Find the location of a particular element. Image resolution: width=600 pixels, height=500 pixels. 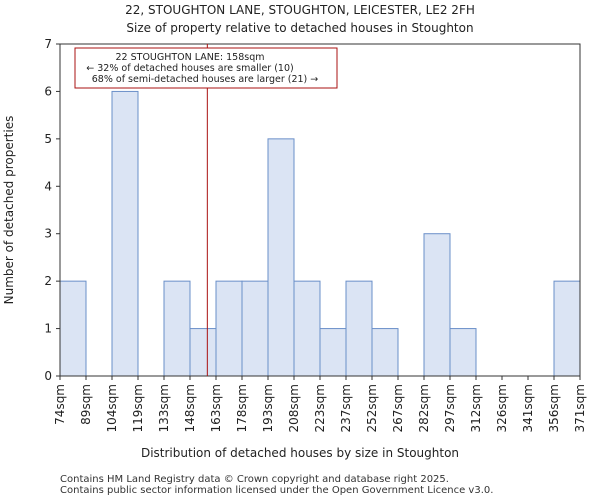

y-tick-label: 2 is located at coordinates (48, 281).